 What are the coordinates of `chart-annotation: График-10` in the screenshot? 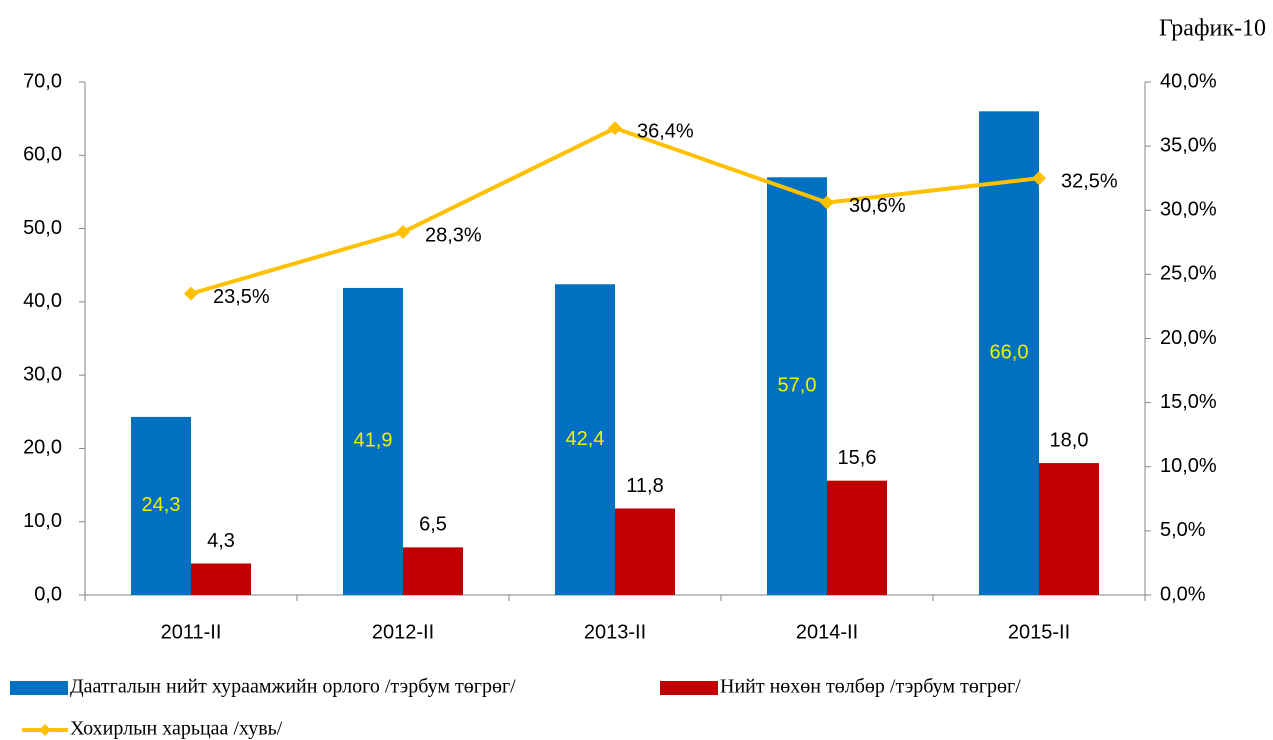 It's located at (1212, 29).